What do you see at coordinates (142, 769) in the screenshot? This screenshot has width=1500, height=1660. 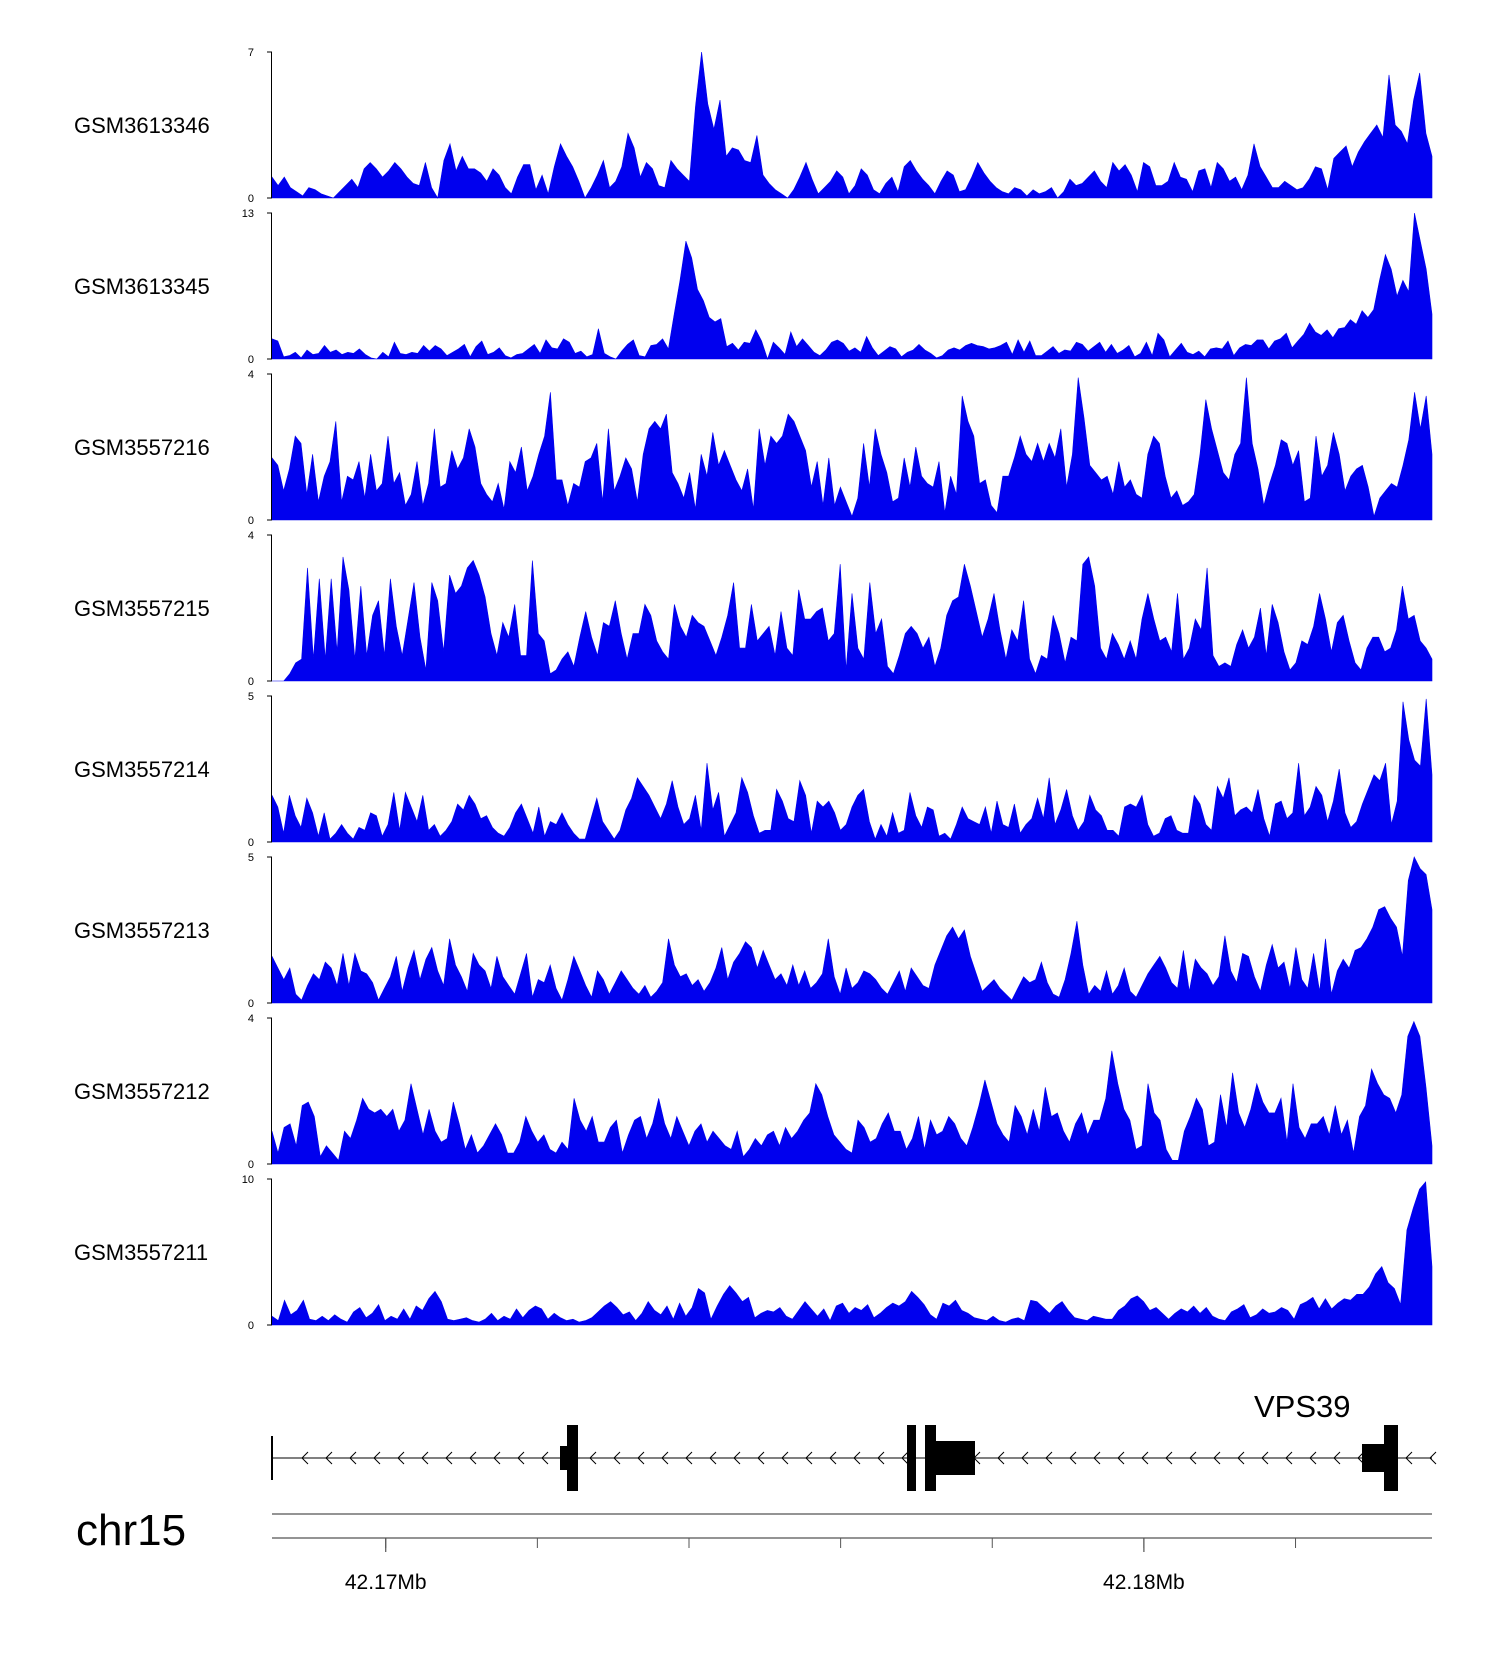 I see `track-label: GSM3557214` at bounding box center [142, 769].